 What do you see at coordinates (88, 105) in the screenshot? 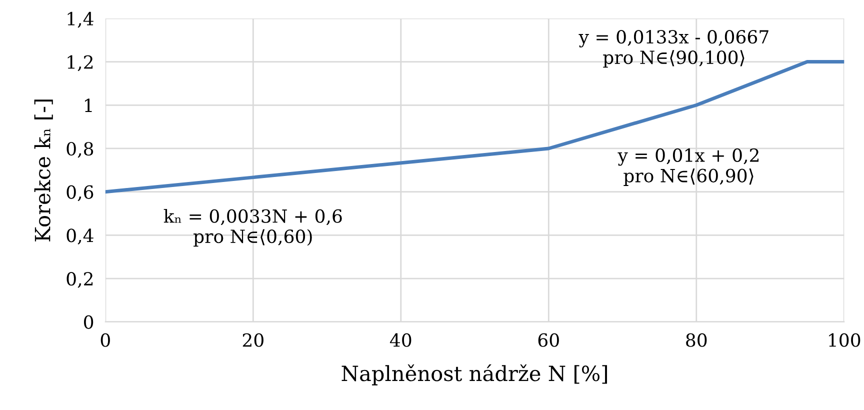
I see `y-tick-label: 1` at bounding box center [88, 105].